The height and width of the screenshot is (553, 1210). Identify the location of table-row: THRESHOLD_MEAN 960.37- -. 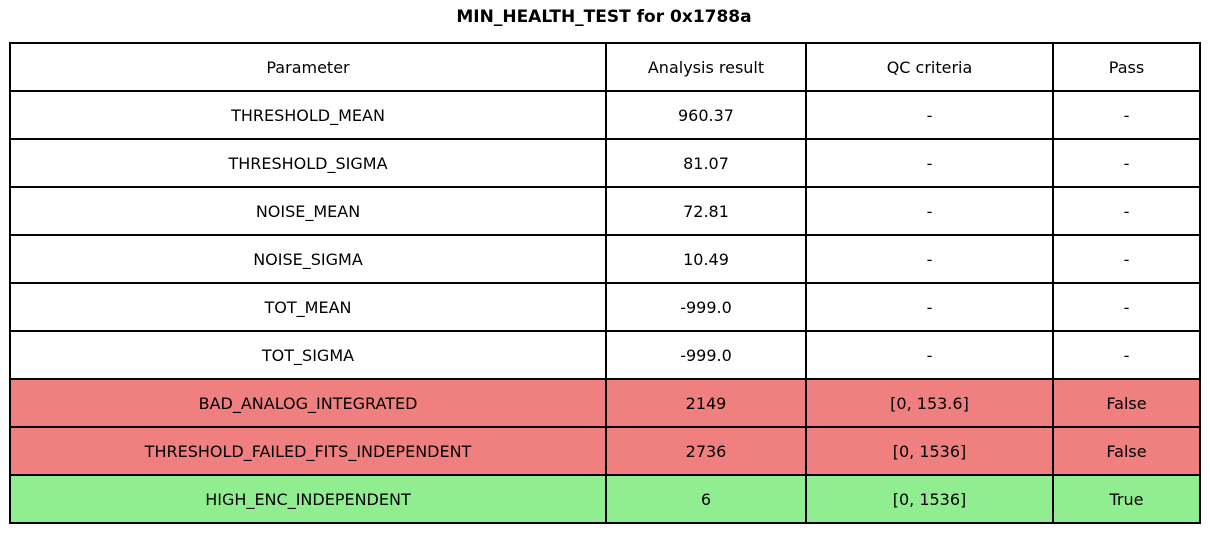
(605, 115).